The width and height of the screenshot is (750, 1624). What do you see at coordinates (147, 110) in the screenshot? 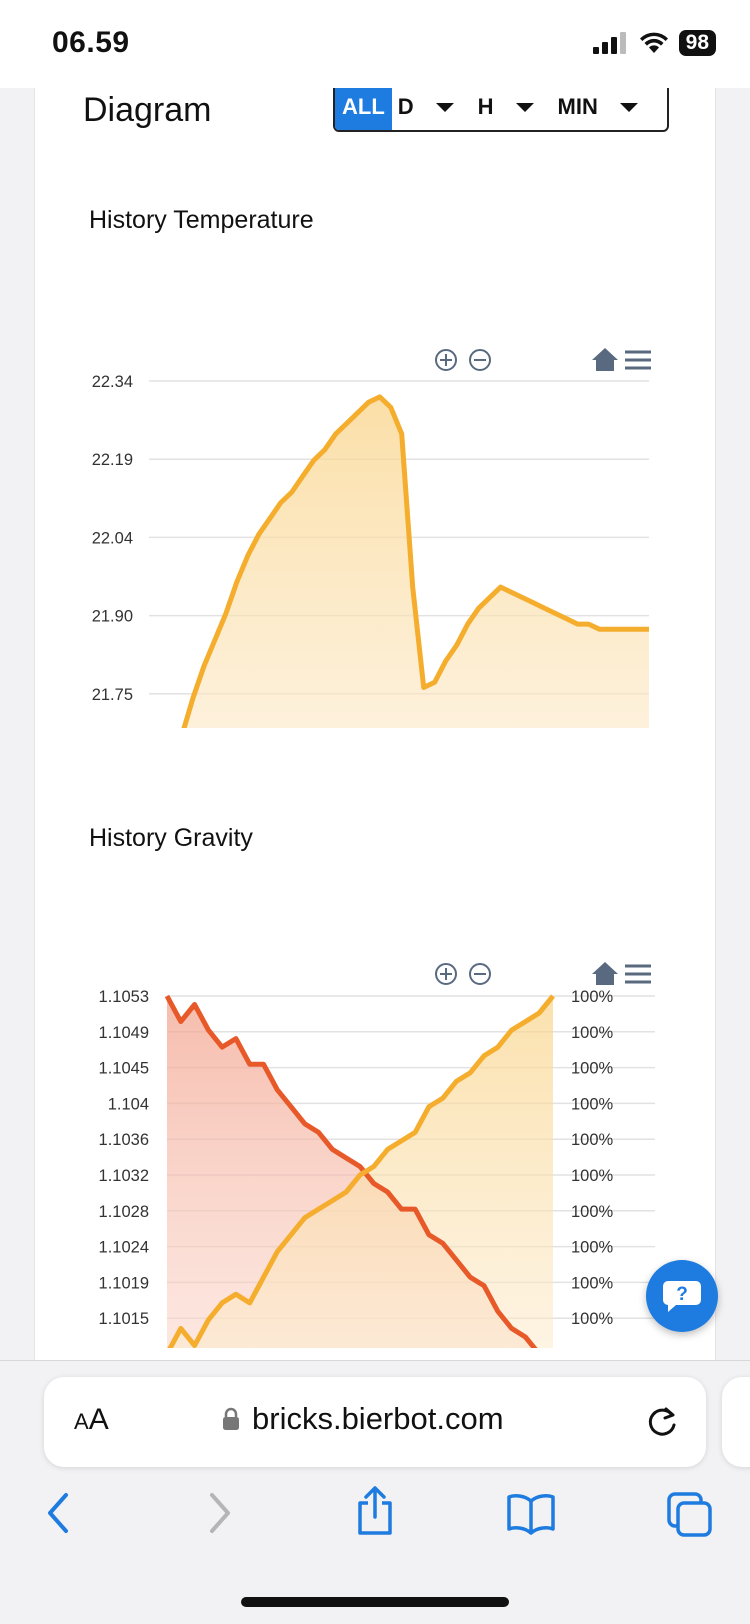
I see `page-title: Diagram` at bounding box center [147, 110].